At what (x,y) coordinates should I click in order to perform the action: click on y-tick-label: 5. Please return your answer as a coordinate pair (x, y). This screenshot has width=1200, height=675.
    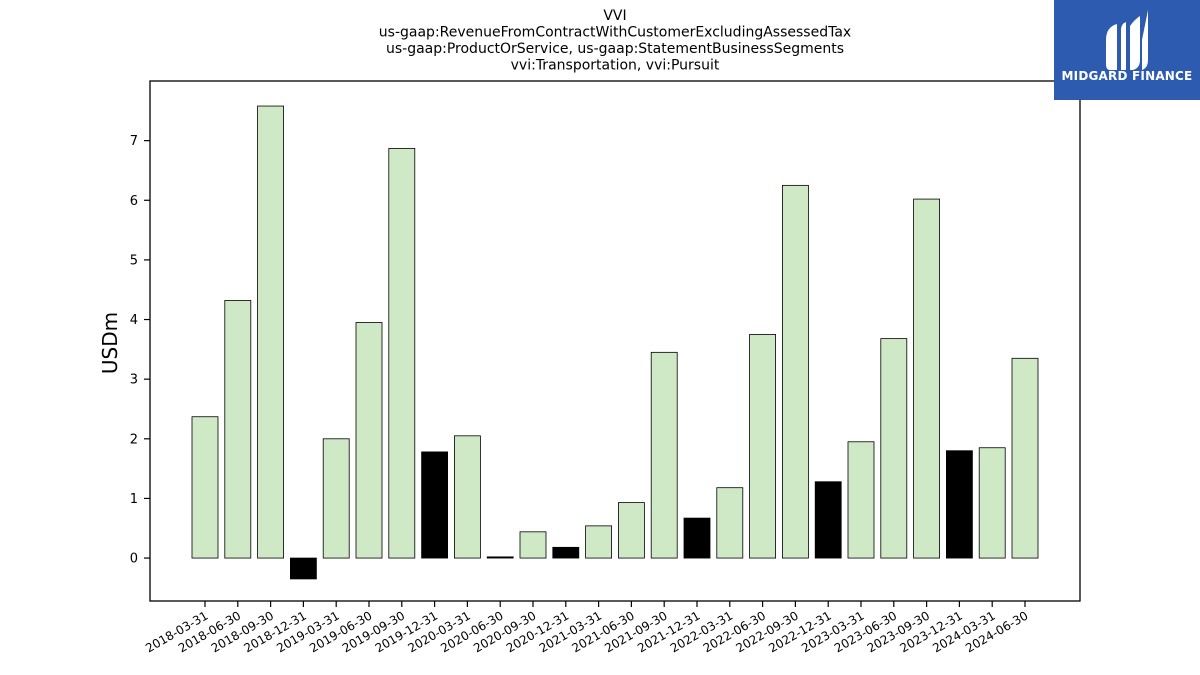
    Looking at the image, I should click on (134, 260).